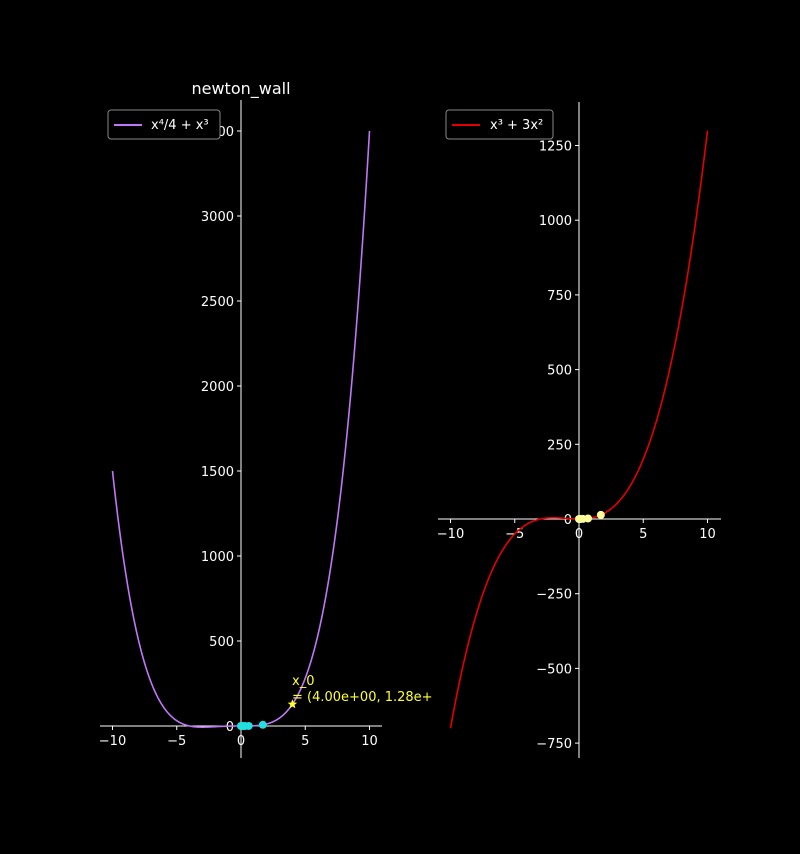  I want to click on y-tick-label: 1500, so click(217, 472).